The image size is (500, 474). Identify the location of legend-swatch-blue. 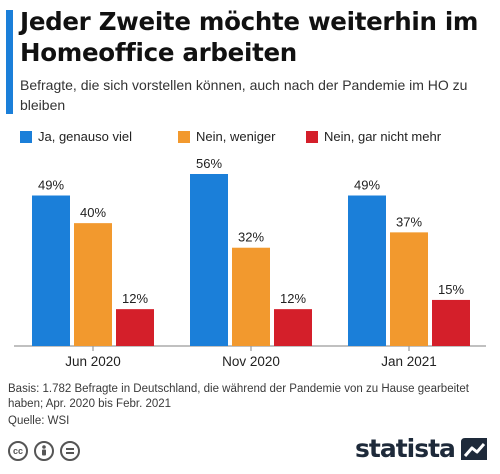
(26, 137).